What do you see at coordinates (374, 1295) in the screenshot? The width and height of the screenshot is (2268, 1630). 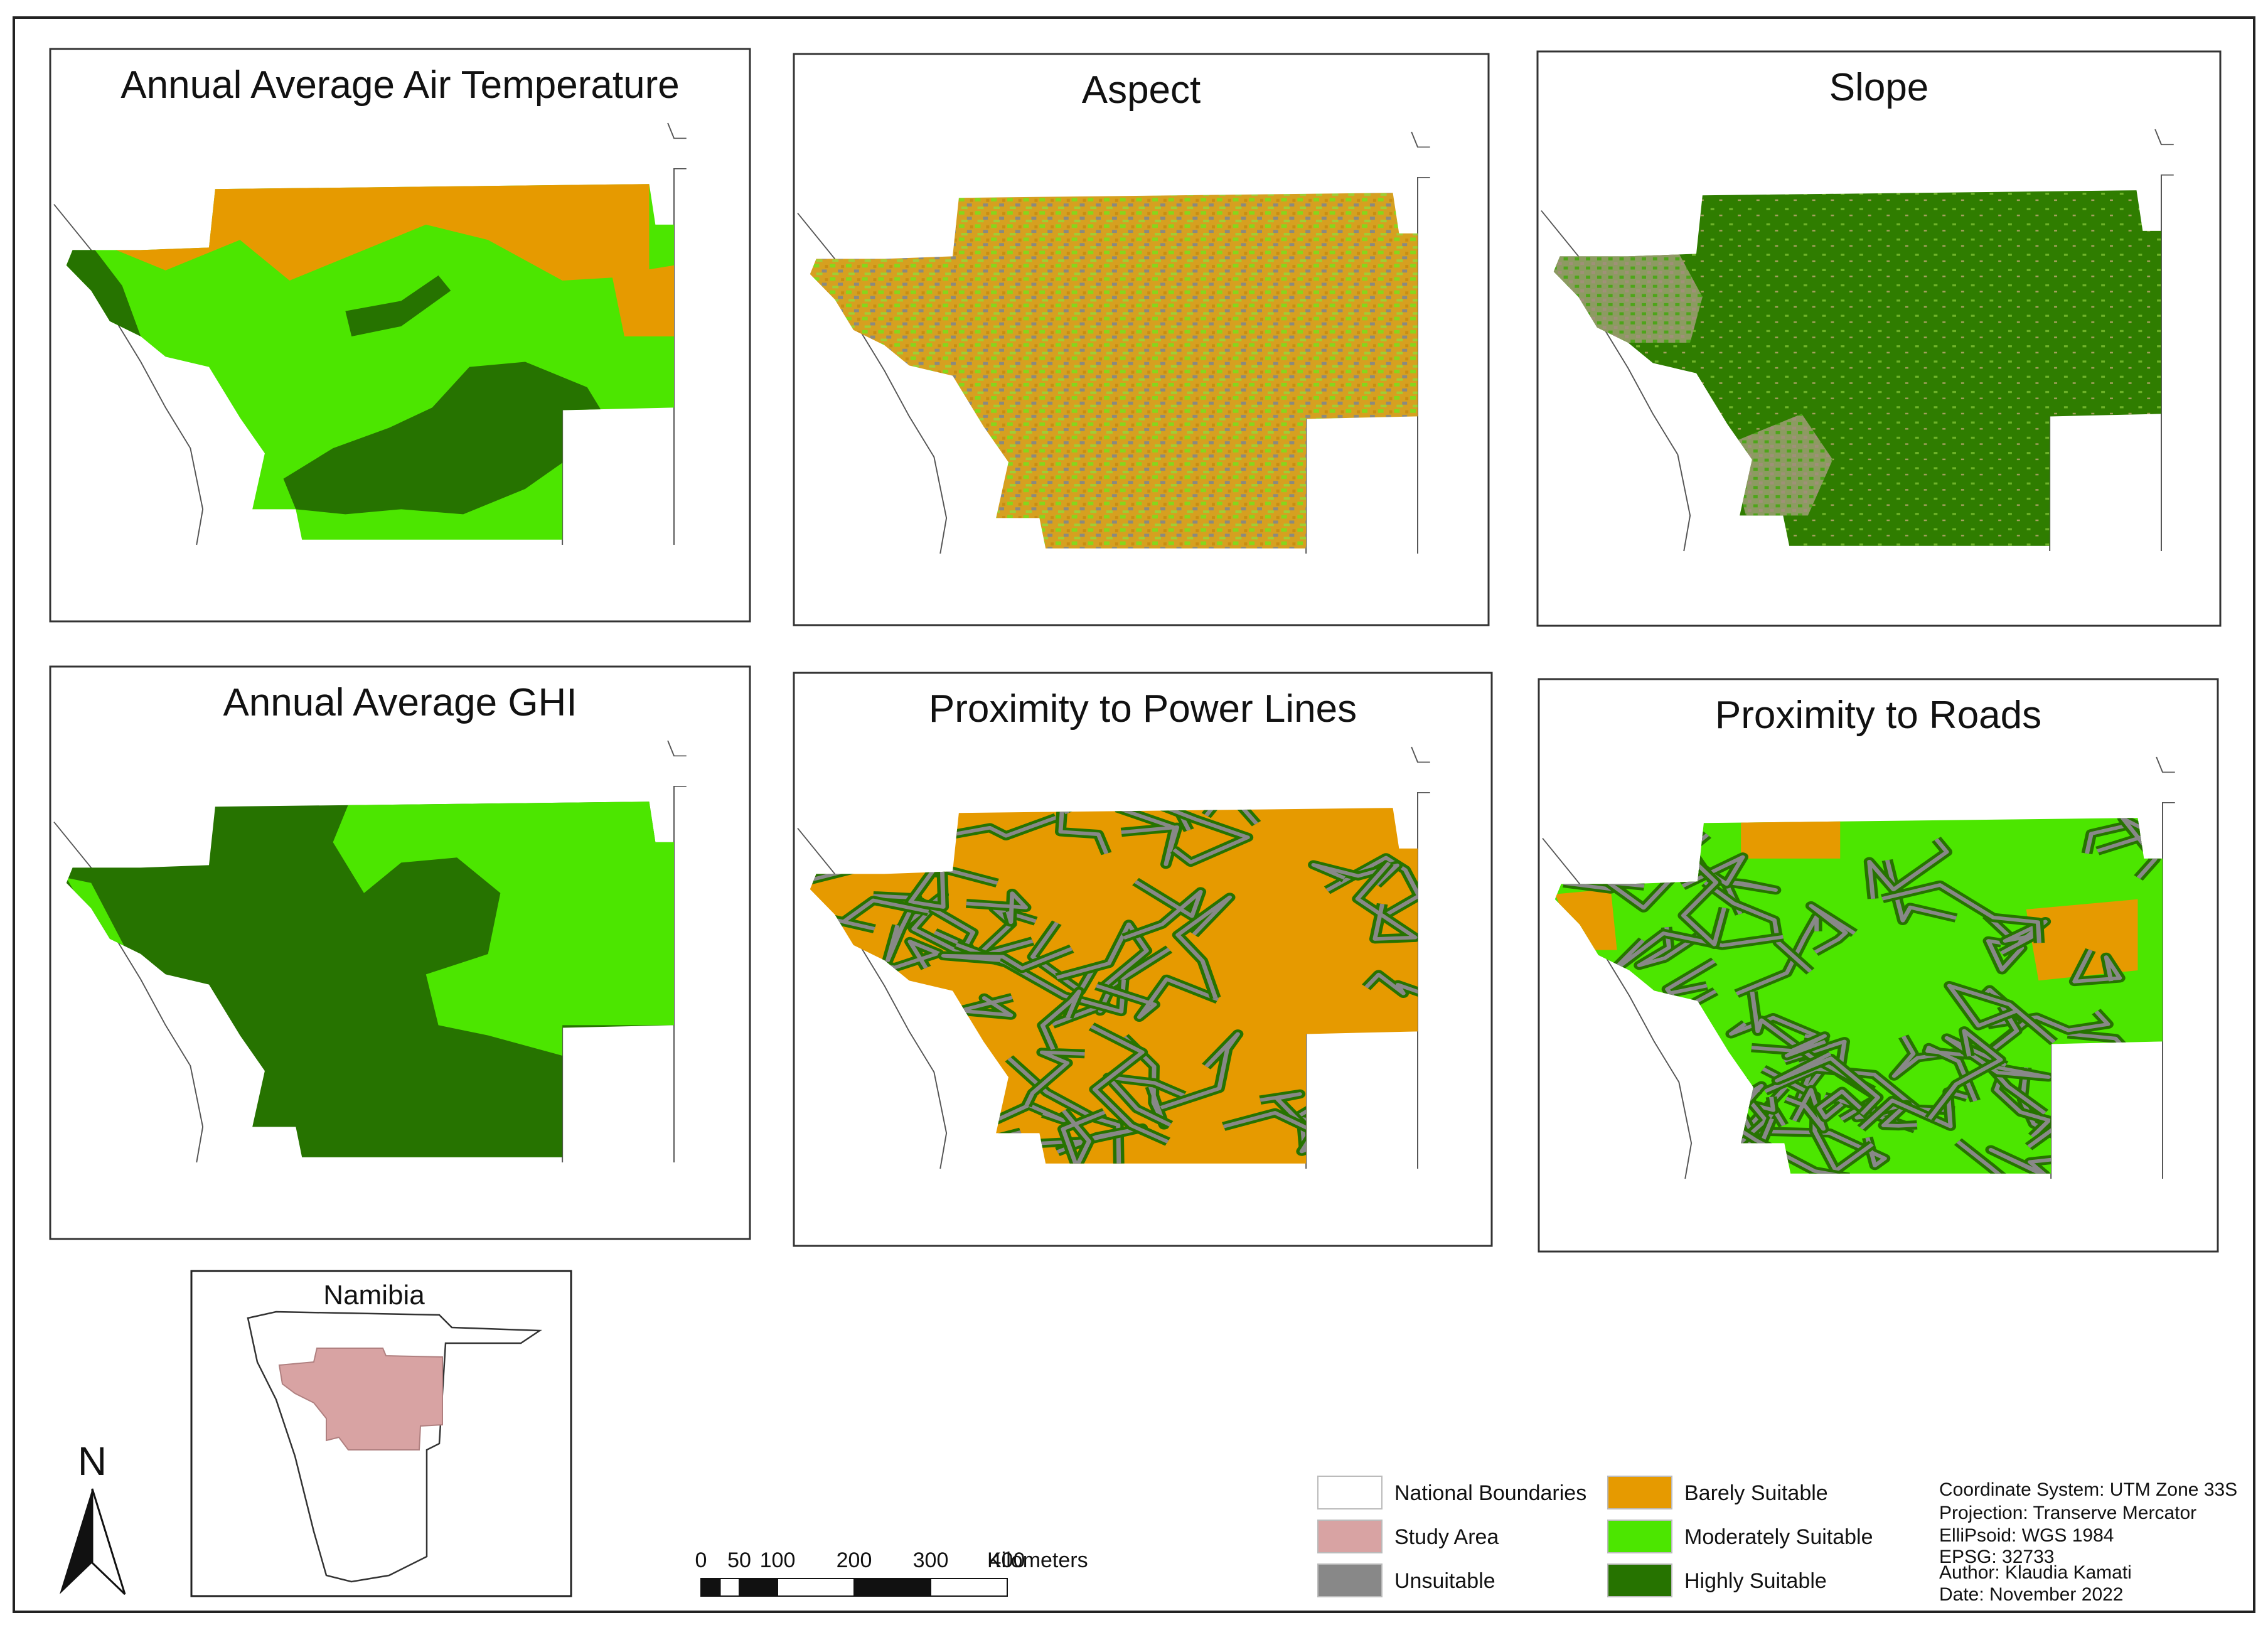 I see `inset-title: Namibia` at bounding box center [374, 1295].